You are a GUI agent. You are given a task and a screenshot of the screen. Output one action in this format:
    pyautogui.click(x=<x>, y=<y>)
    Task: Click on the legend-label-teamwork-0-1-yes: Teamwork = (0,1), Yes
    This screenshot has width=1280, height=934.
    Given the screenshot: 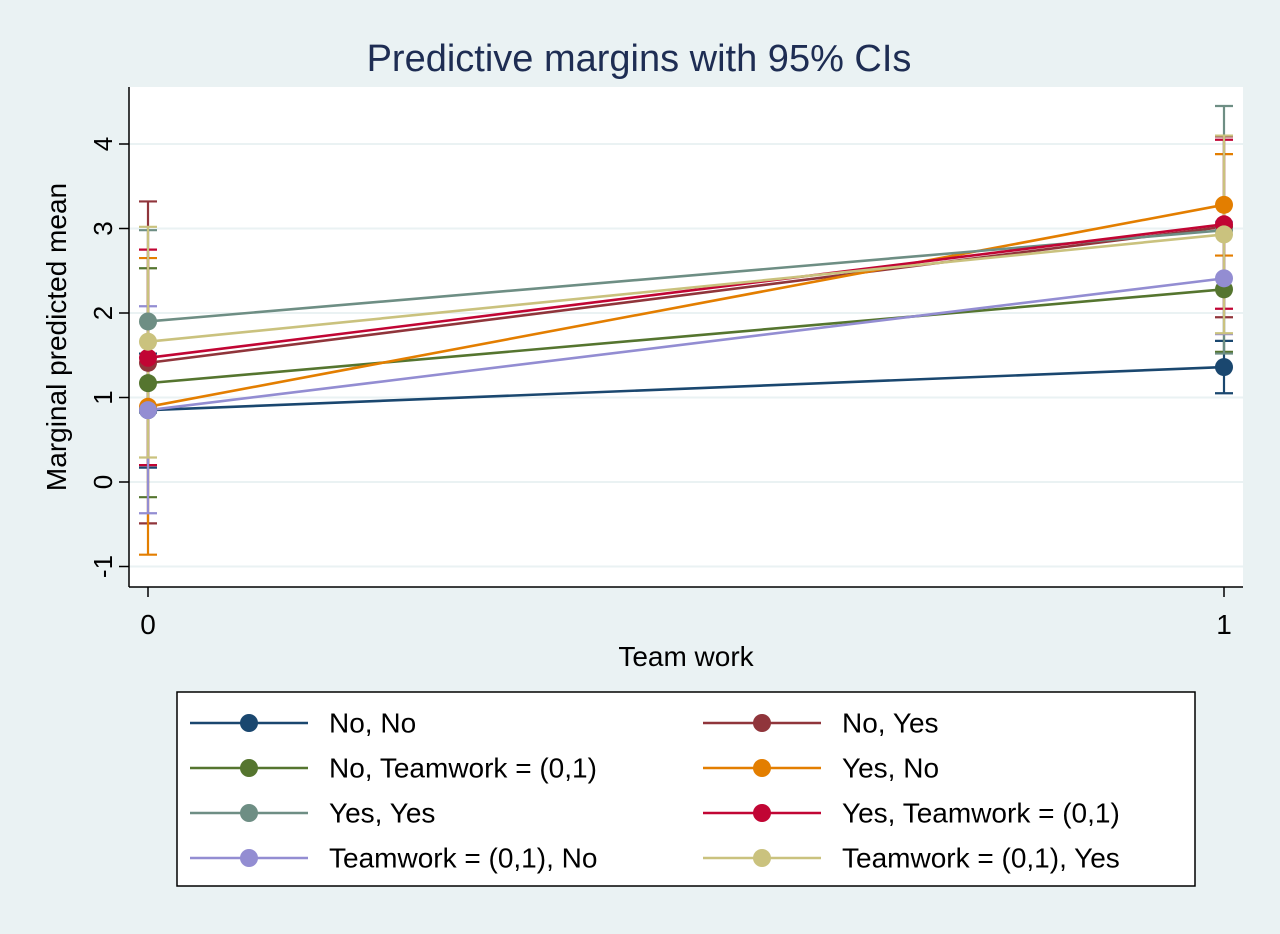 What is the action you would take?
    pyautogui.click(x=981, y=858)
    